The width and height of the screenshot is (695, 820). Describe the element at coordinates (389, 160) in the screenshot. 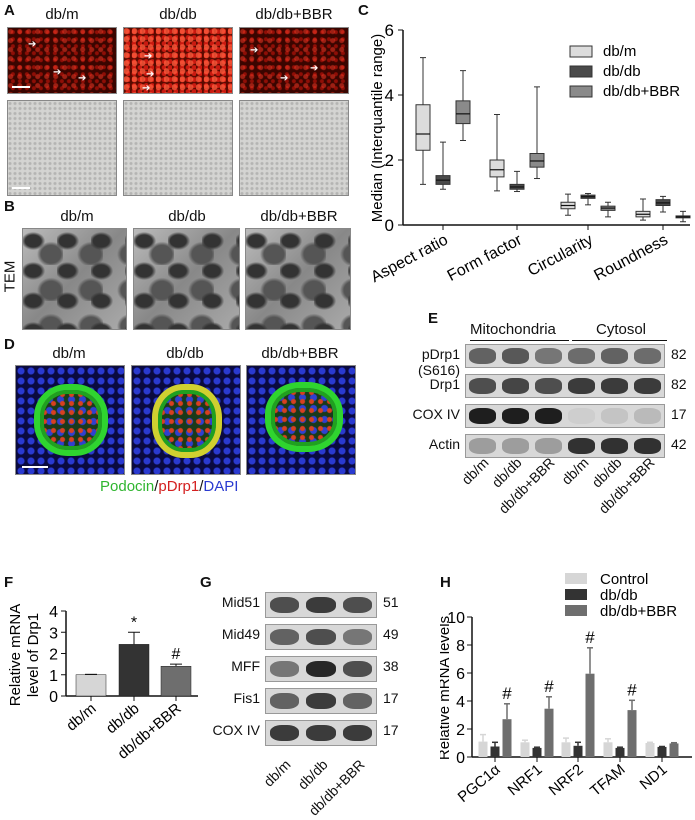

I see `y-tick-label: 2` at that location.